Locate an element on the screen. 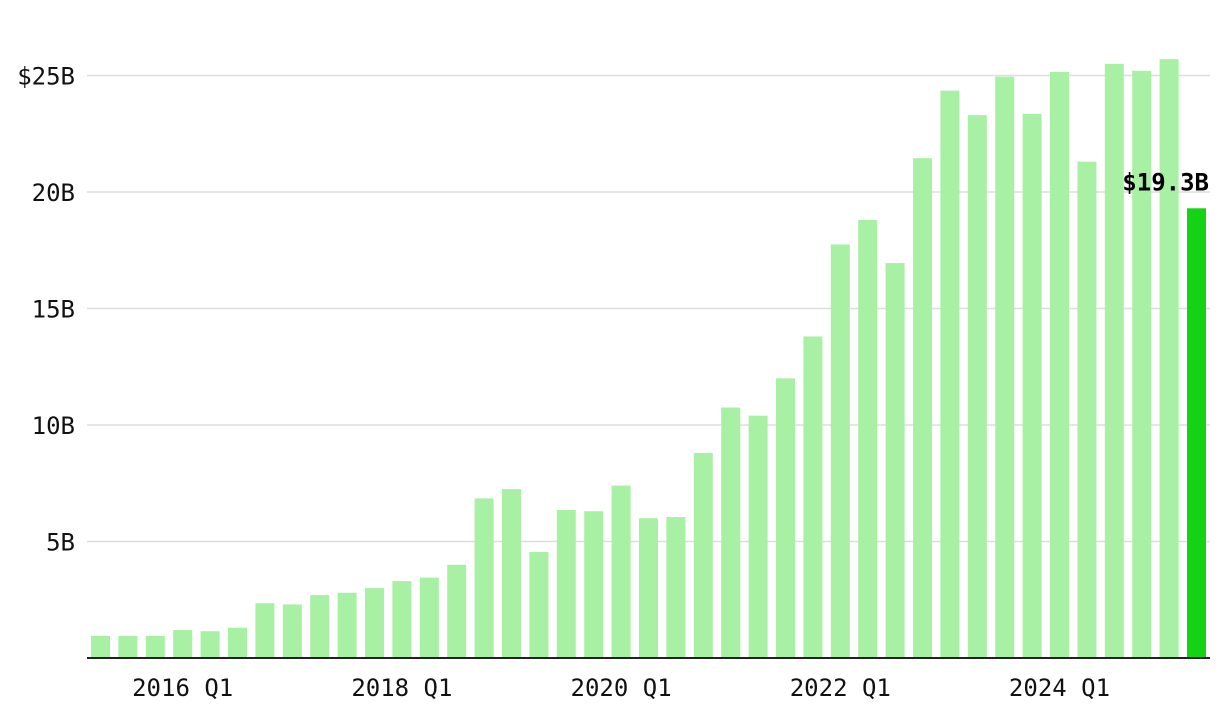 The width and height of the screenshot is (1220, 726). highlighted-bar is located at coordinates (1196, 433).